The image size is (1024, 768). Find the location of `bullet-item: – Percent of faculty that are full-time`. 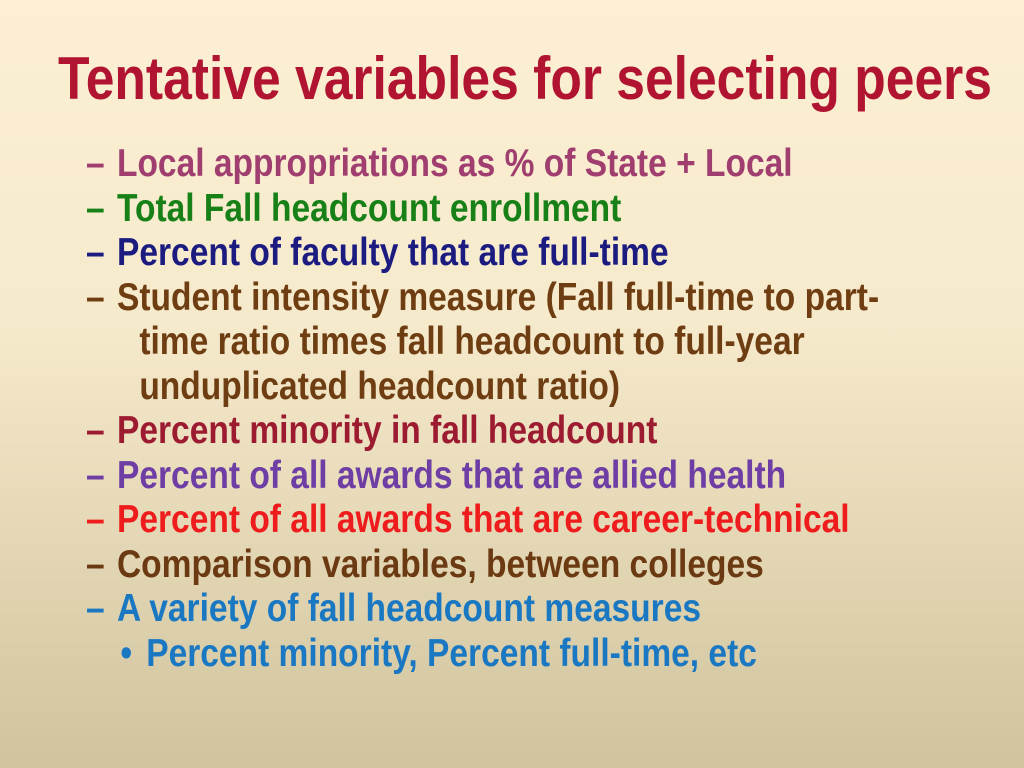

bullet-item: – Percent of faculty that are full-time is located at coordinates (482, 253).